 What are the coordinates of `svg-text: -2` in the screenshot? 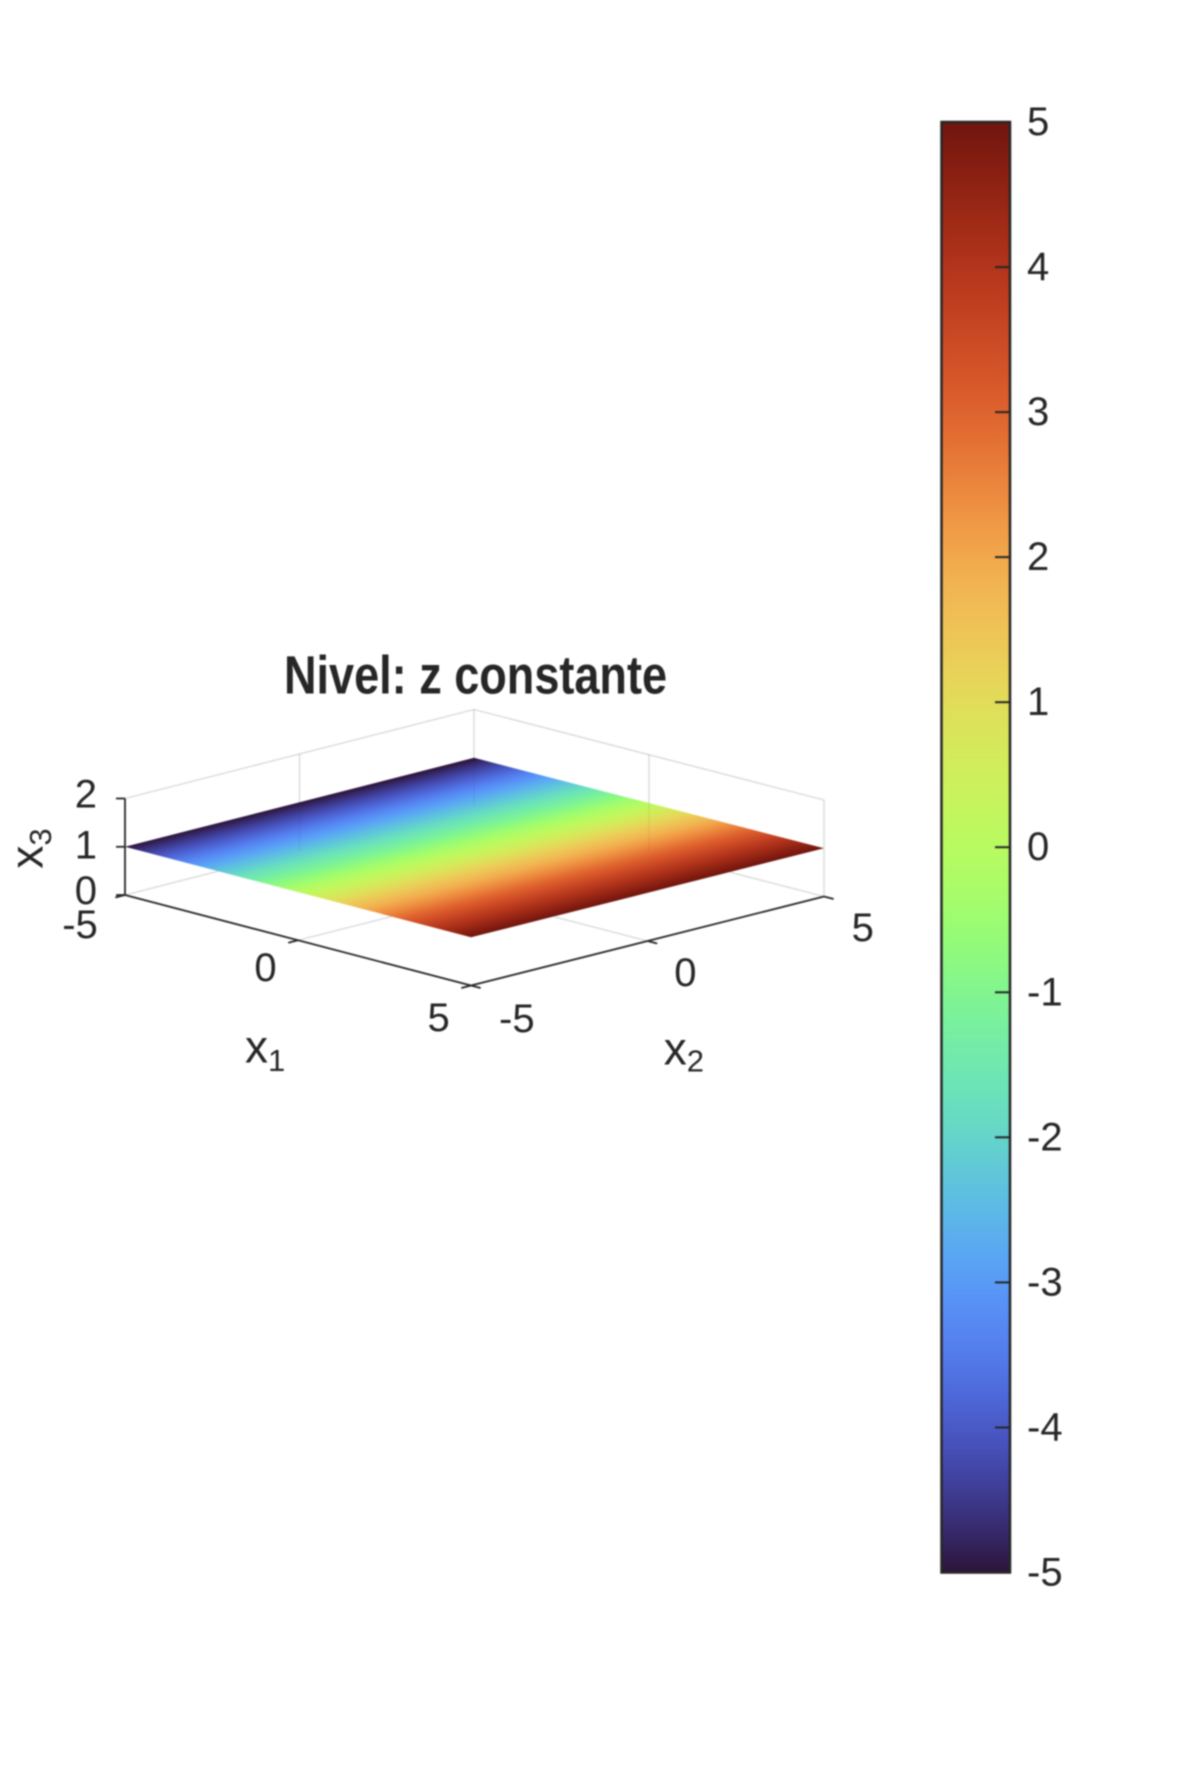 It's located at (1045, 1137).